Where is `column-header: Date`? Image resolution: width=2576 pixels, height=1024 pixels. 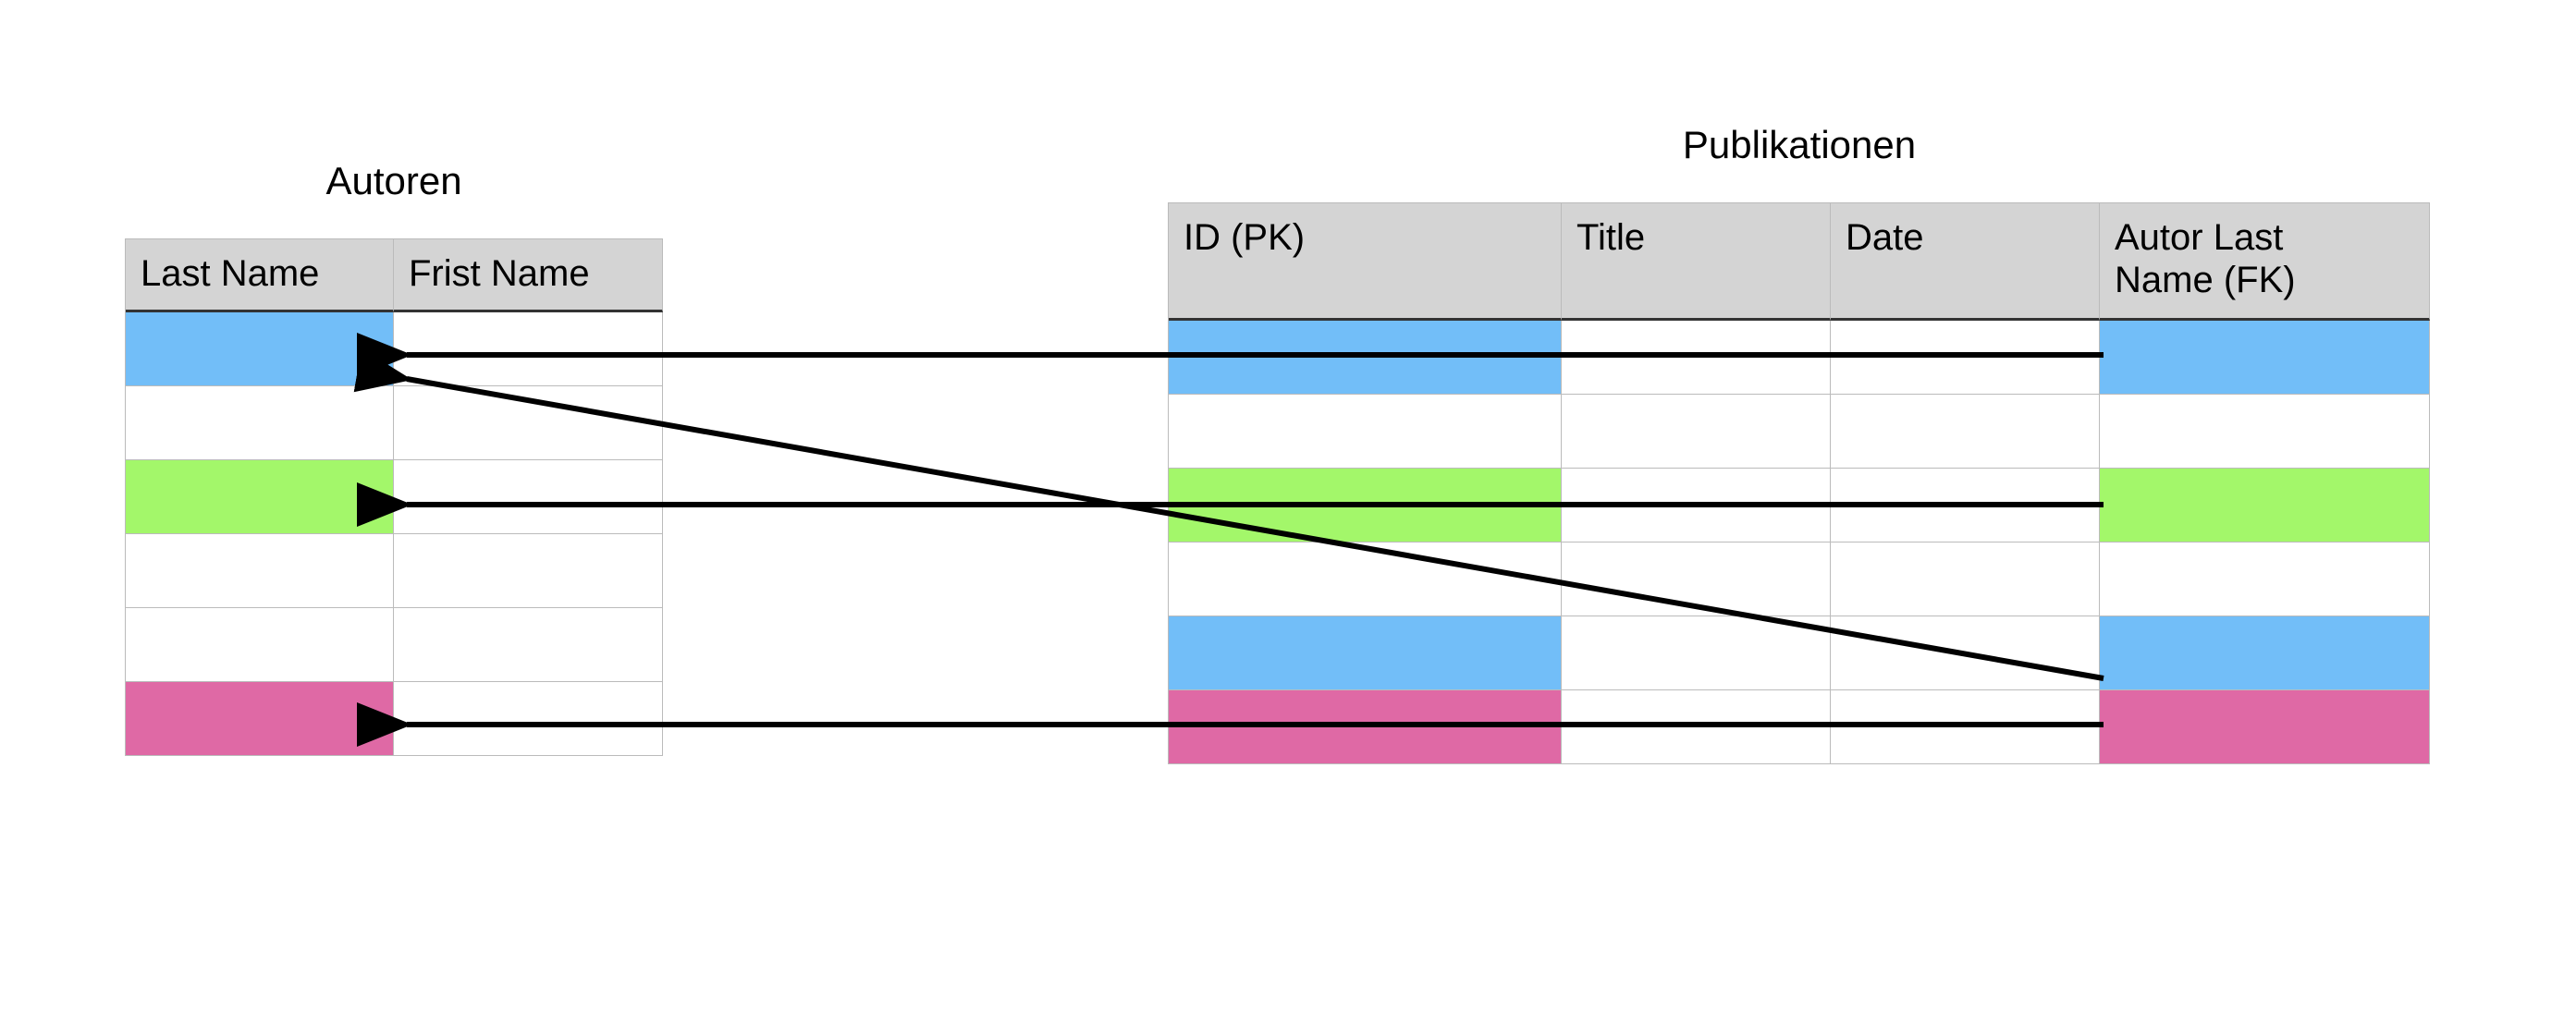
column-header: Date is located at coordinates (1965, 261).